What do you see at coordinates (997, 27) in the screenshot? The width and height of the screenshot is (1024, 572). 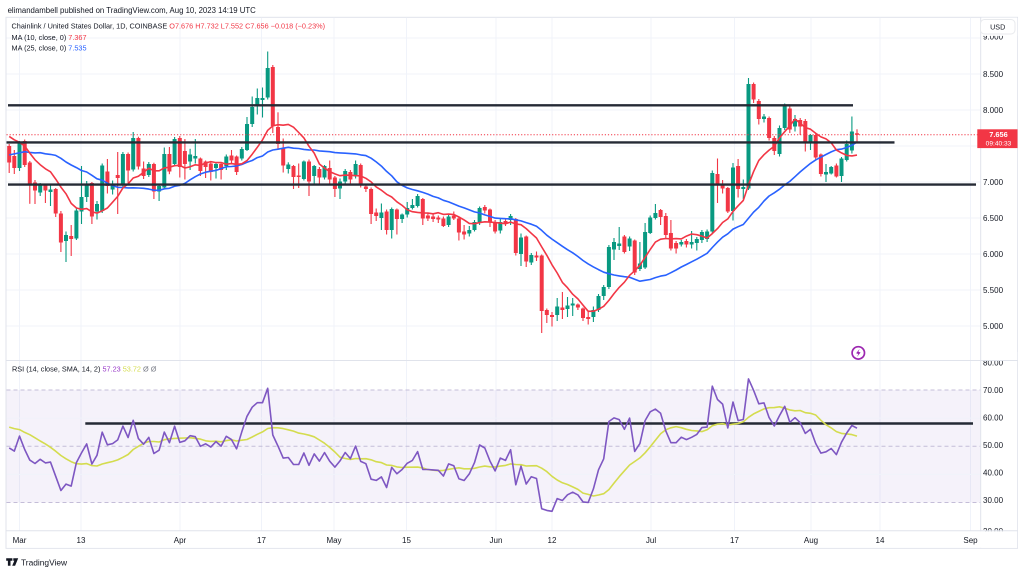 I see `svg-text: USD` at bounding box center [997, 27].